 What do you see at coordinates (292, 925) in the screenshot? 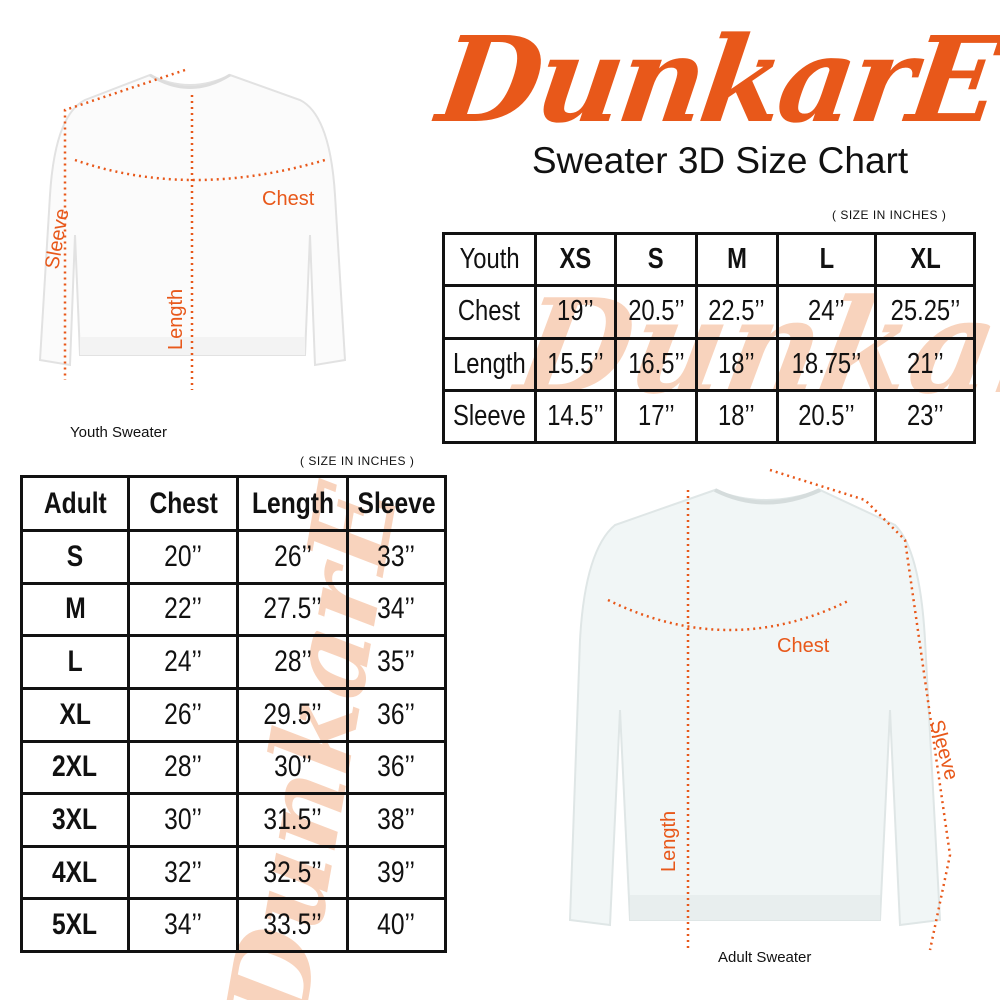
I see `cell: 33.5’’` at bounding box center [292, 925].